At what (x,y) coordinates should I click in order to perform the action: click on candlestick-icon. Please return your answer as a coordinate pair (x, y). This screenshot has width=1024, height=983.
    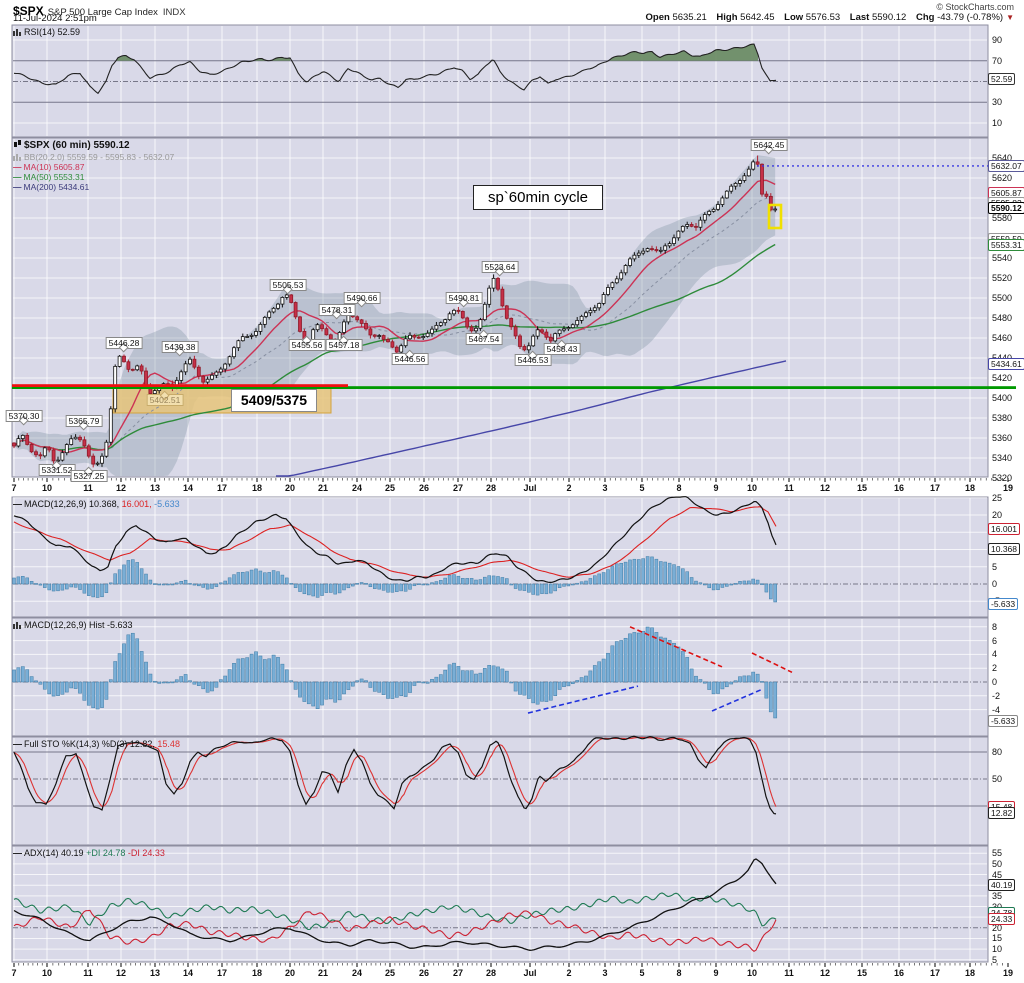
    Looking at the image, I should click on (17, 143).